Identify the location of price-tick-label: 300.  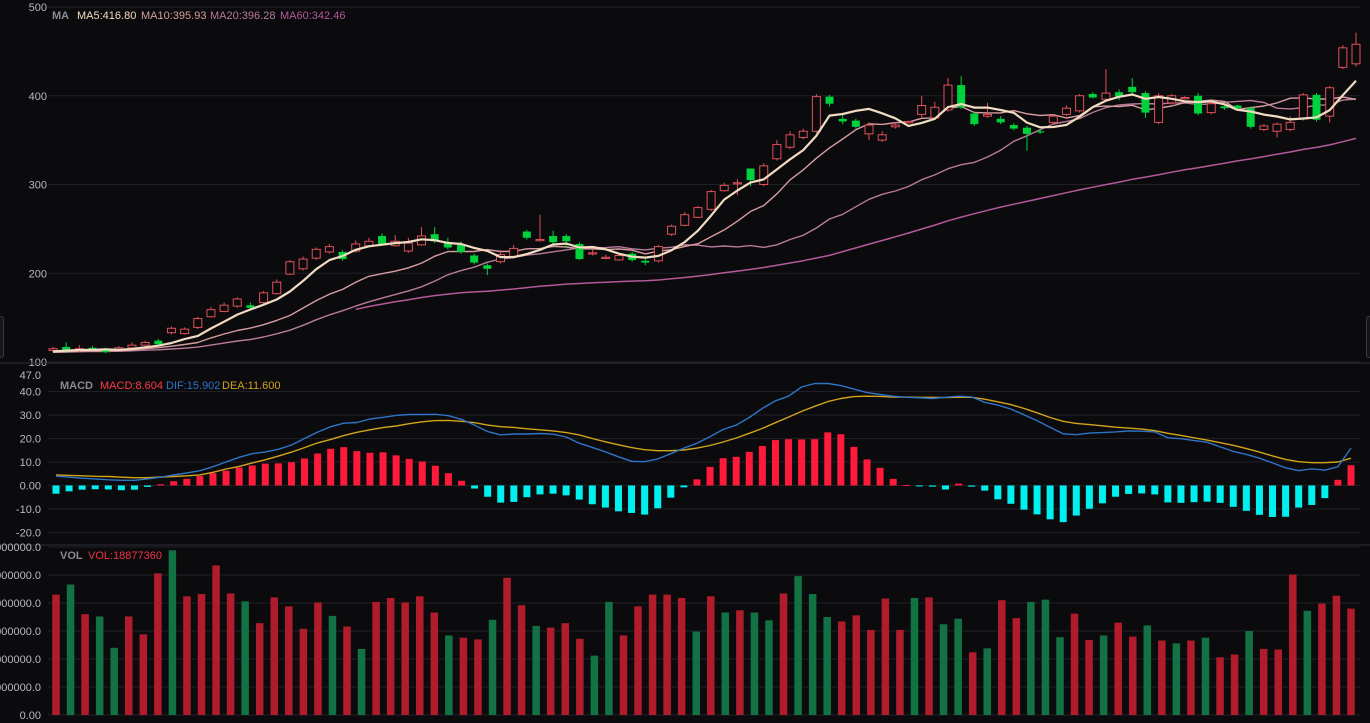
(38, 186).